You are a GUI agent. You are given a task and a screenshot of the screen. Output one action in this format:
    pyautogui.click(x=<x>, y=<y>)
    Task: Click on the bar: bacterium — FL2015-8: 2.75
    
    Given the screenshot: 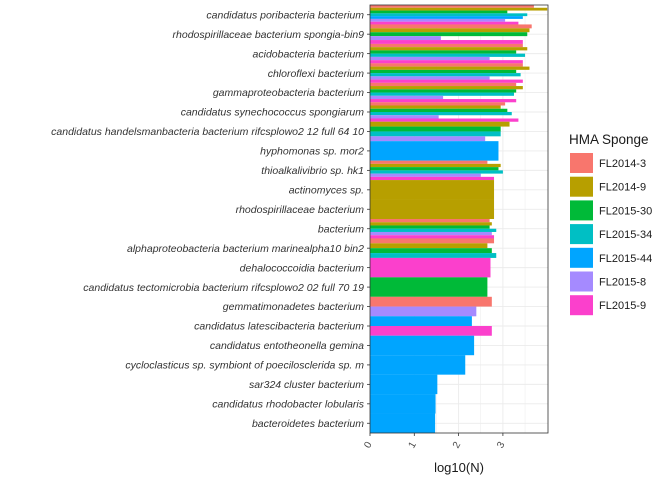 What is the action you would take?
    pyautogui.click(x=431, y=233)
    